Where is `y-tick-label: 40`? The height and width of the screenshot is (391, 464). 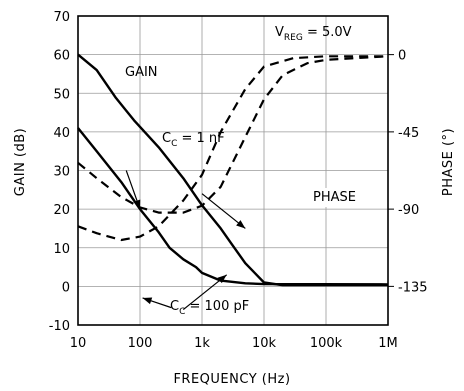 y-tick-label: 40 is located at coordinates (61, 133).